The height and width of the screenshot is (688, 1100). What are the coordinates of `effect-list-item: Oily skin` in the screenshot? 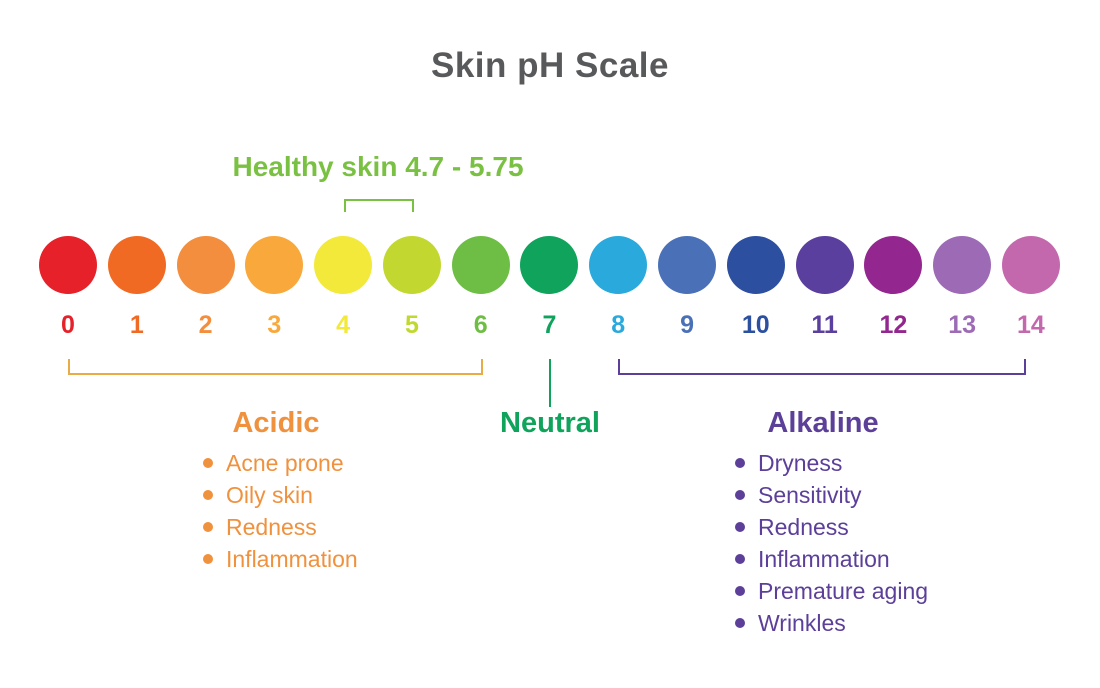 It's located at (280, 495).